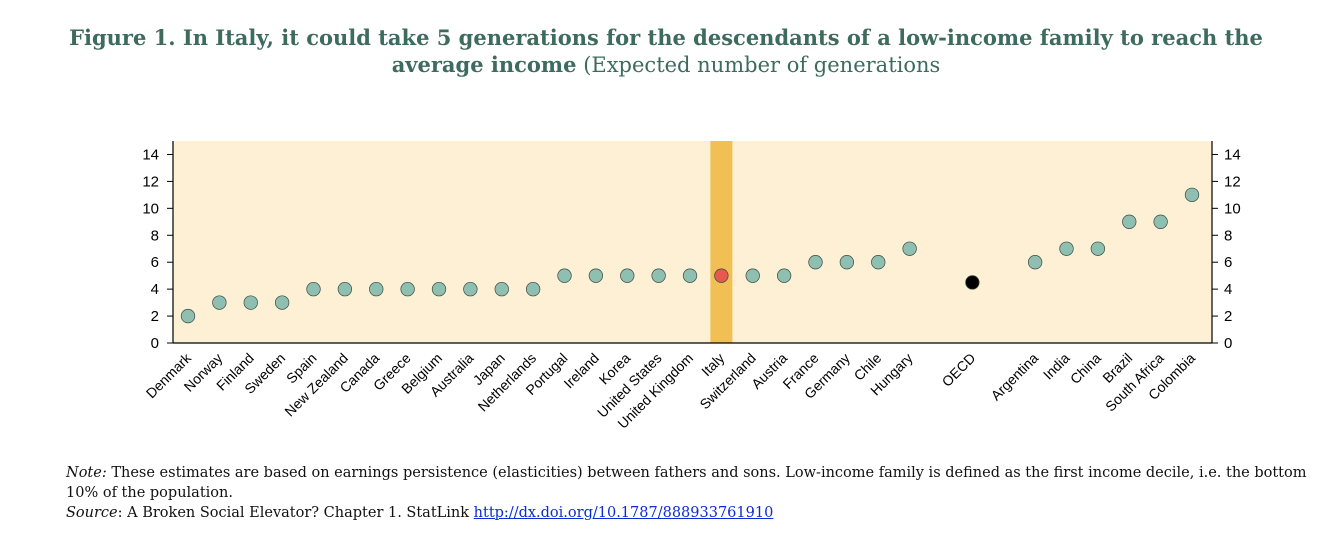  Describe the element at coordinates (1226, 246) in the screenshot. I see `right-axis: 0 2 4 6 8 10 12 14` at that location.